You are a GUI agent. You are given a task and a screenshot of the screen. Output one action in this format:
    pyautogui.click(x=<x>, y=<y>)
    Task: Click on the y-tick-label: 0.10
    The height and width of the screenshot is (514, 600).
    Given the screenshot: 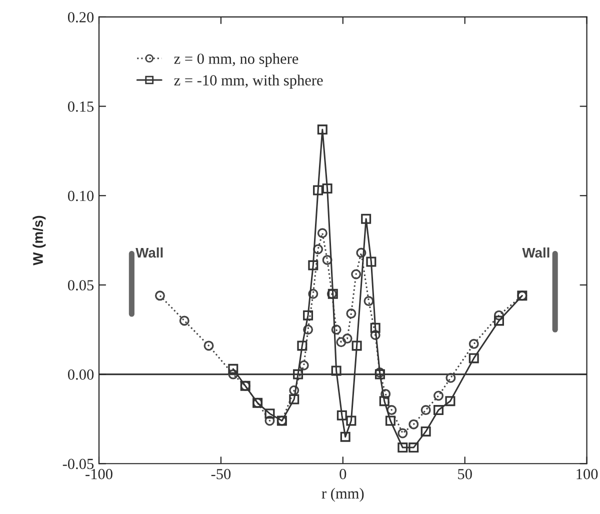 What is the action you would take?
    pyautogui.click(x=81, y=196)
    